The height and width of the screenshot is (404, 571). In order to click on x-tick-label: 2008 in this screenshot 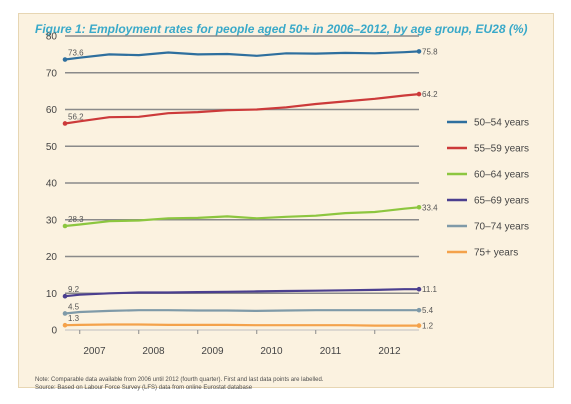, I will do `click(153, 351)`.